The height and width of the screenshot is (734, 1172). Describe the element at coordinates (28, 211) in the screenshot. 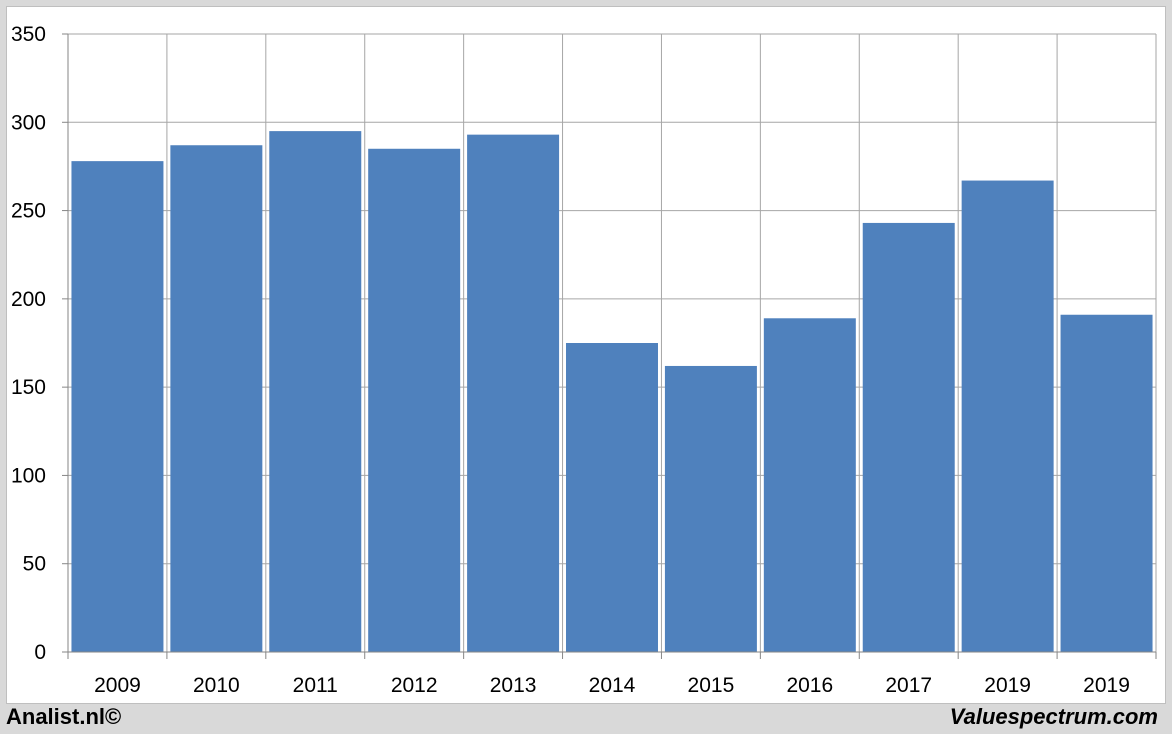

I see `y-tick-label: 250` at that location.